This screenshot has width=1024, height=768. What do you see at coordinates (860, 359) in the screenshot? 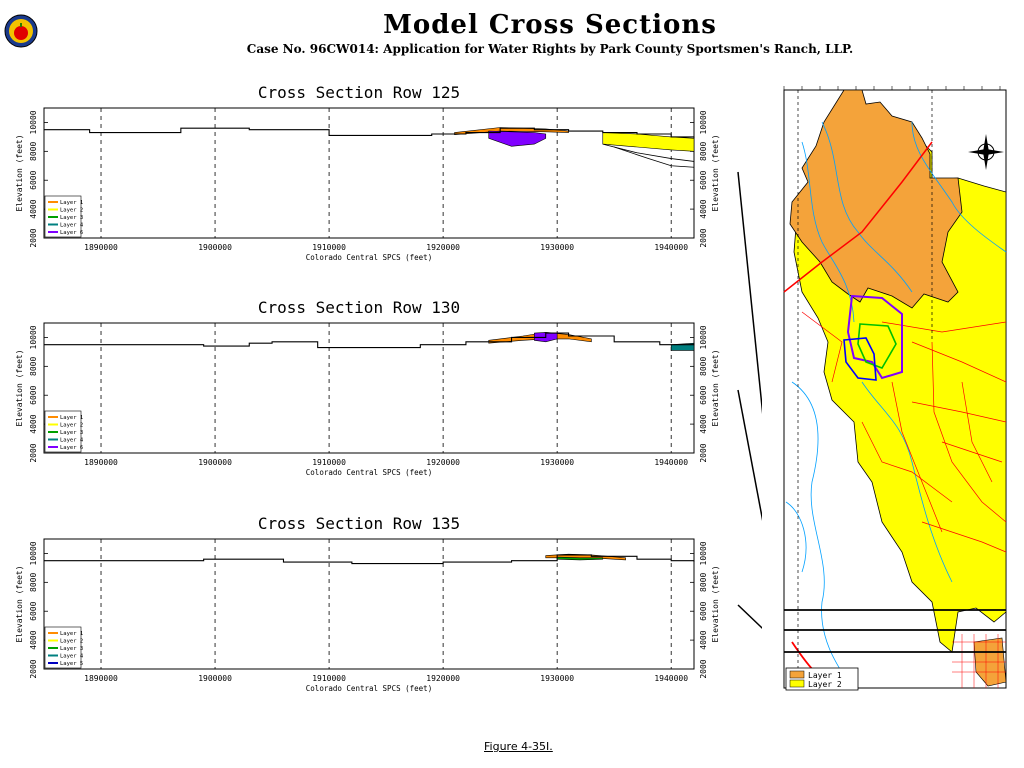
I see `map-outline-layer5` at bounding box center [860, 359].